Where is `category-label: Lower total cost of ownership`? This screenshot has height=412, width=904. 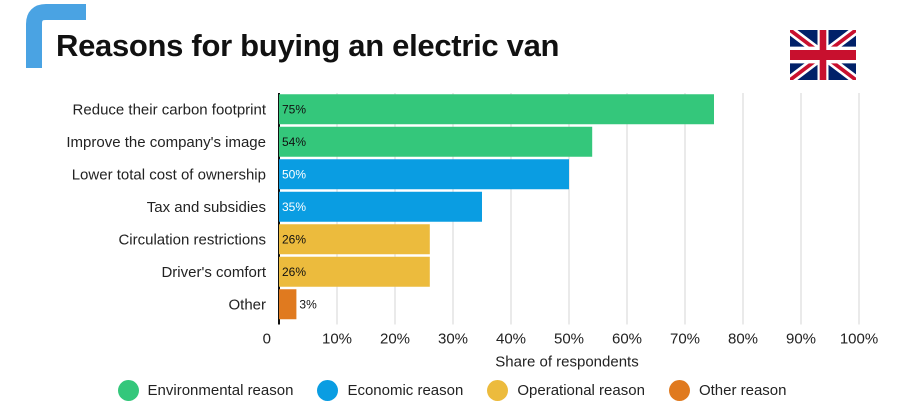 category-label: Lower total cost of ownership is located at coordinates (169, 174).